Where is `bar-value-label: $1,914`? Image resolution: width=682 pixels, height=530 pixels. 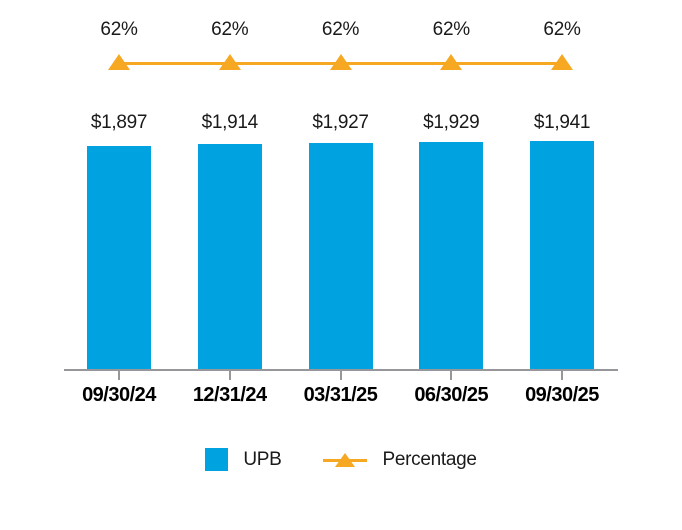 bar-value-label: $1,914 is located at coordinates (230, 122).